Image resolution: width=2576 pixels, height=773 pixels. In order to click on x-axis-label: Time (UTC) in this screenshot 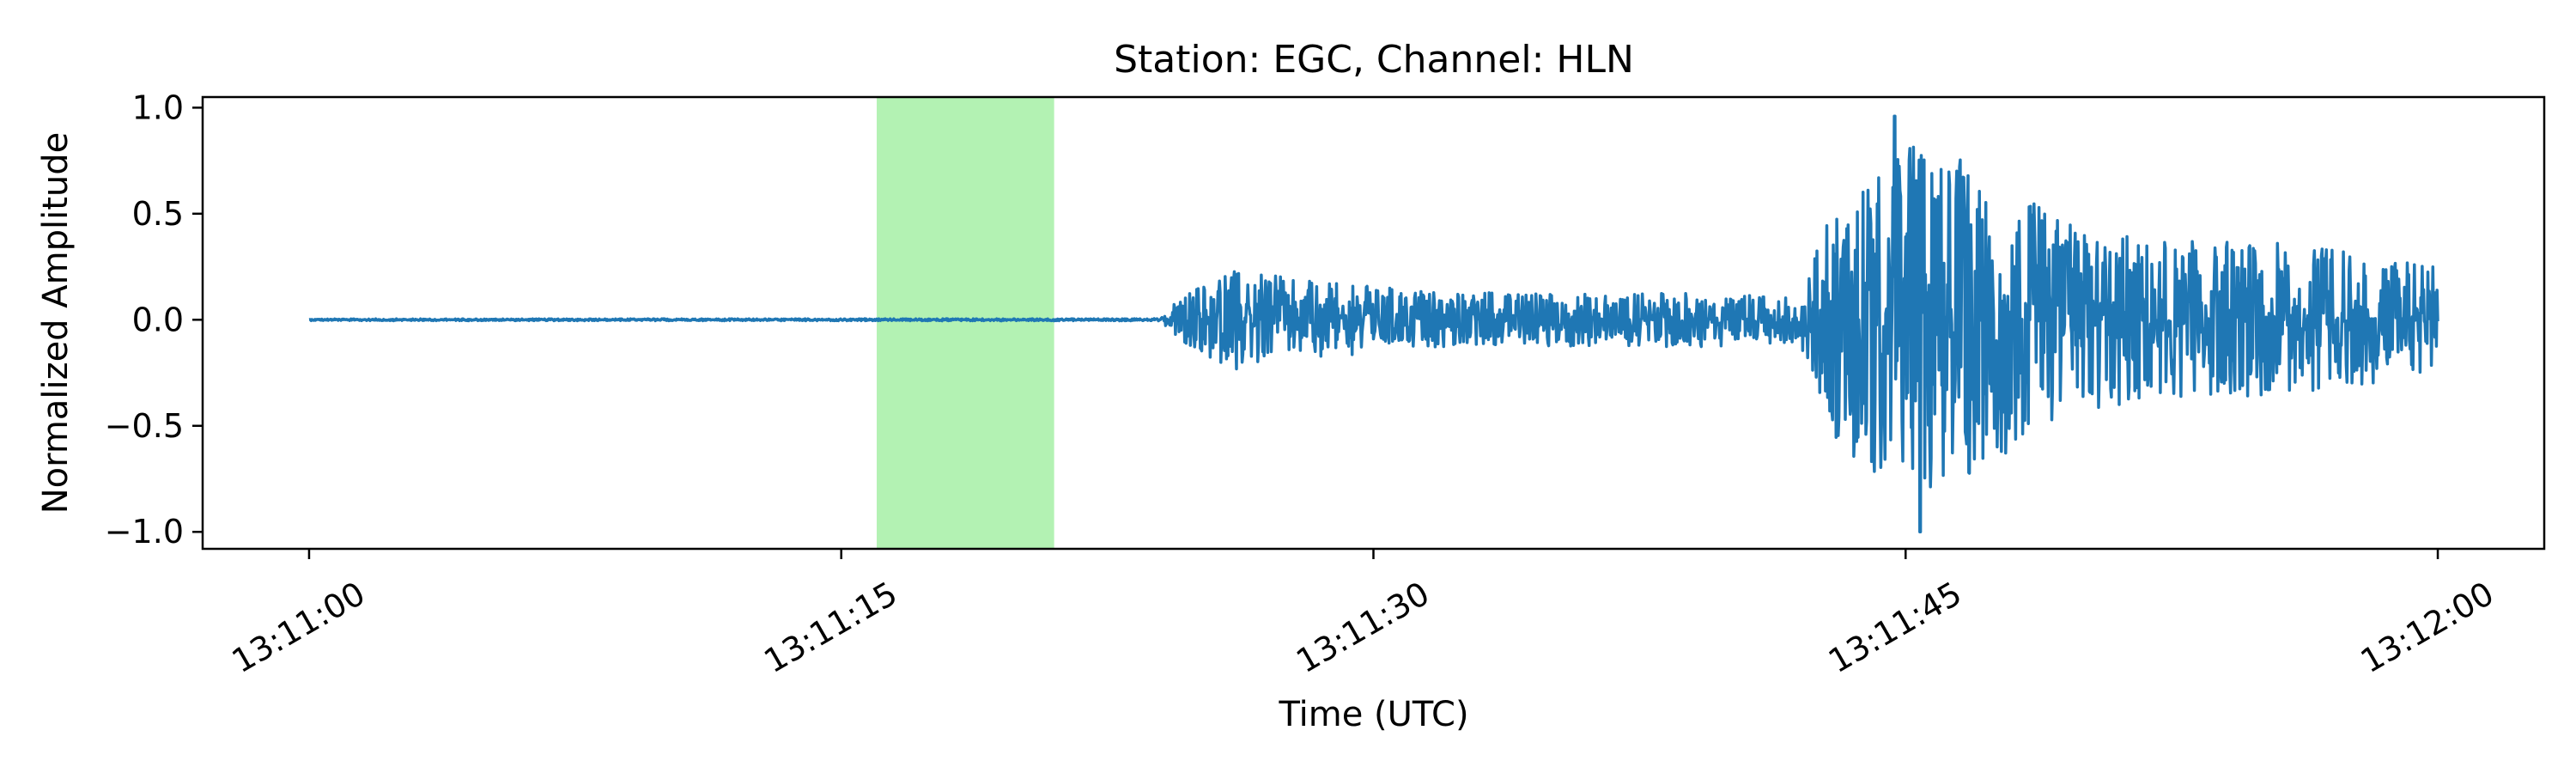, I will do `click(1373, 714)`.